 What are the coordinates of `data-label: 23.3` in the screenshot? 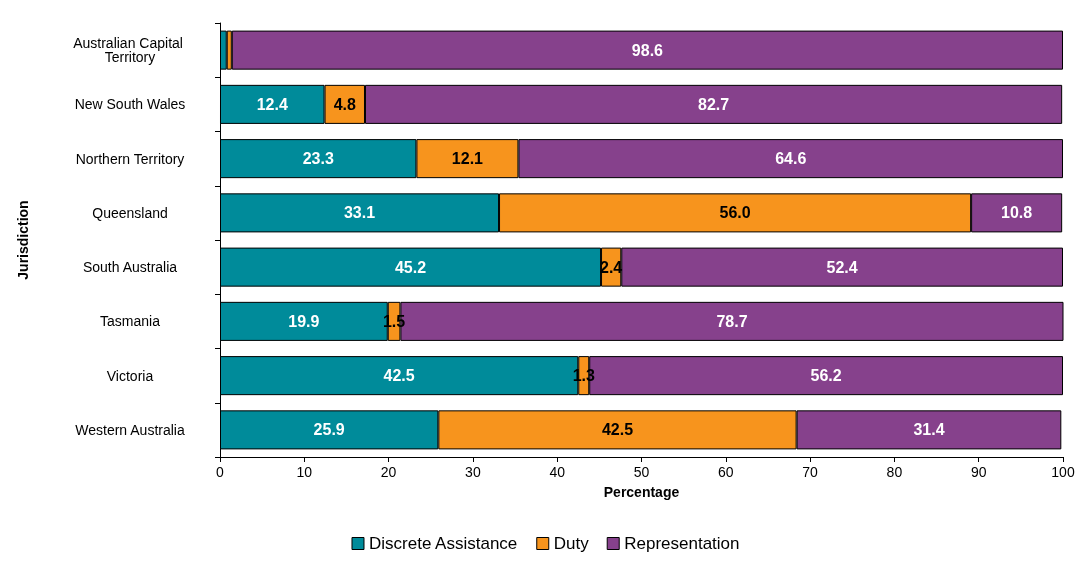 It's located at (318, 159).